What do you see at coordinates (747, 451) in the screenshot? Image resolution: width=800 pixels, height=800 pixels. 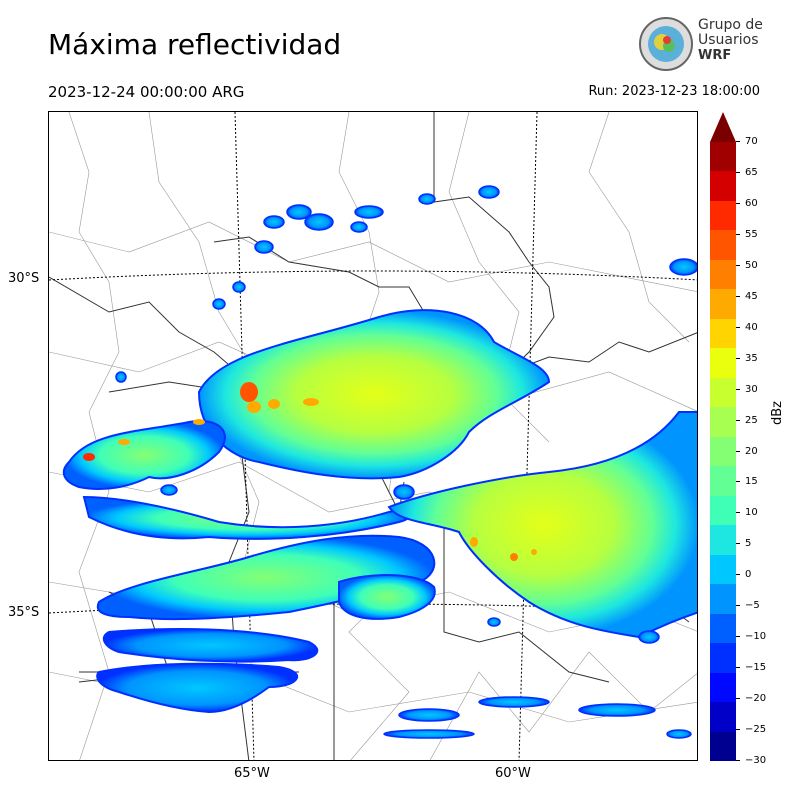 I see `colorbar-tick-label: 20` at bounding box center [747, 451].